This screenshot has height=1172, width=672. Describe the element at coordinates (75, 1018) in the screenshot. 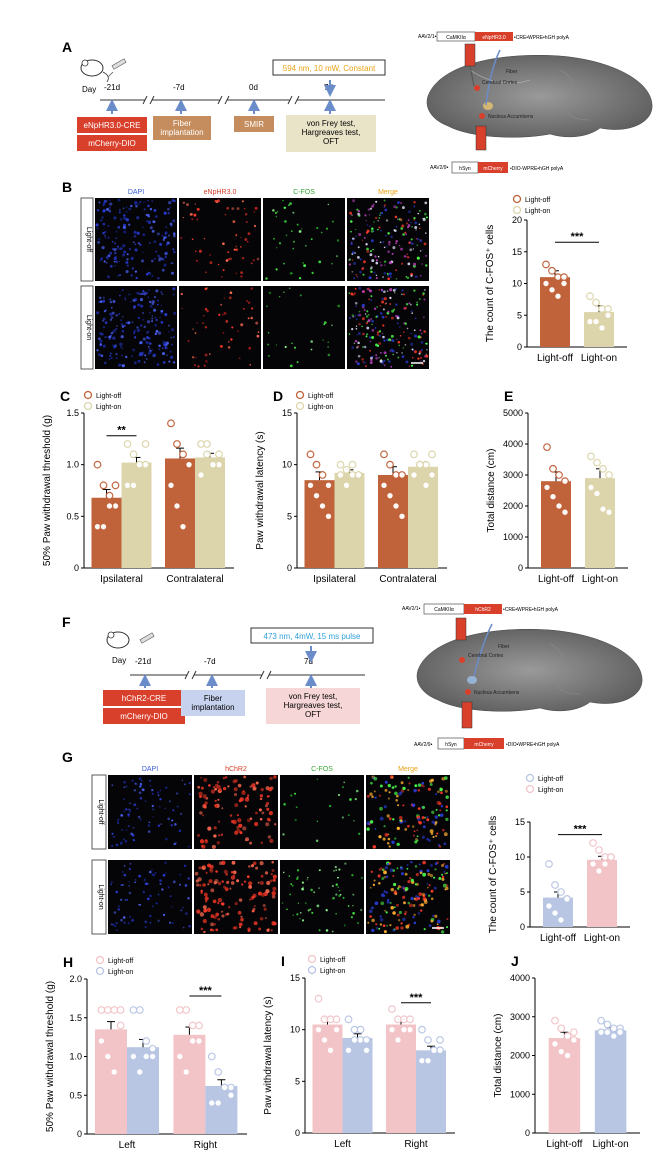

I see `y-tick-label: 1.5` at that location.